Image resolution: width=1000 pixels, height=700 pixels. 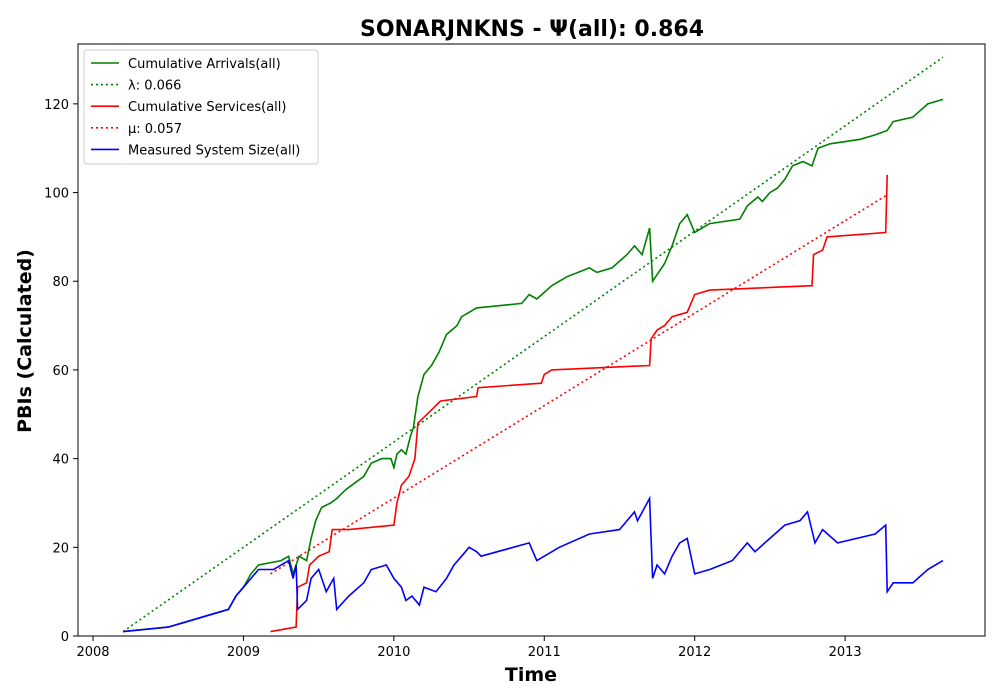 I want to click on x-tick-label: 2012, so click(x=694, y=652).